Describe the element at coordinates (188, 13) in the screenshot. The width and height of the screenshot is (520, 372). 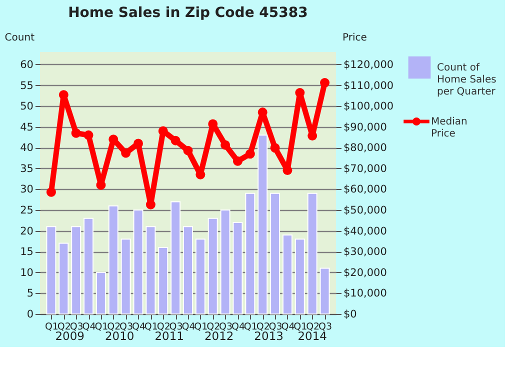
I see `chart-title: Home Sales in Zip Code 45383` at that location.